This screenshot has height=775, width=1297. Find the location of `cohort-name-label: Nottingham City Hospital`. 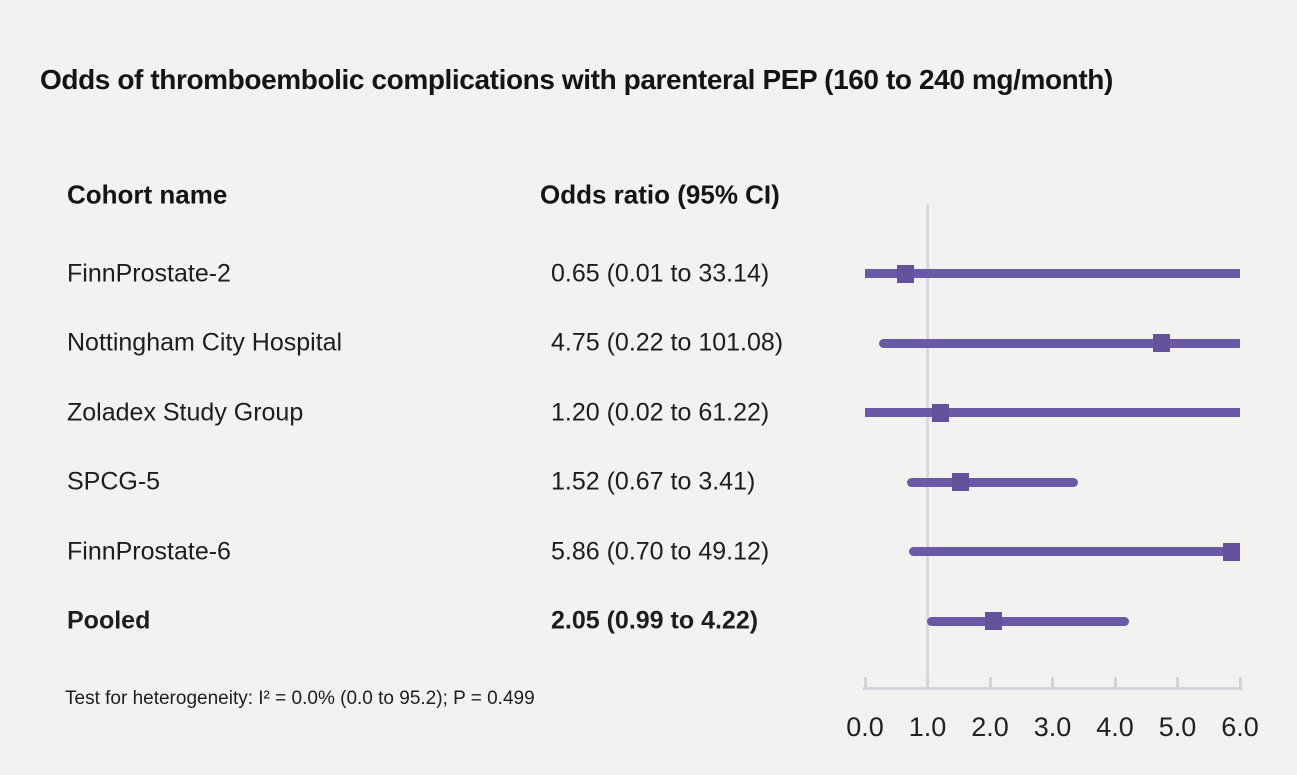

cohort-name-label: Nottingham City Hospital is located at coordinates (205, 342).